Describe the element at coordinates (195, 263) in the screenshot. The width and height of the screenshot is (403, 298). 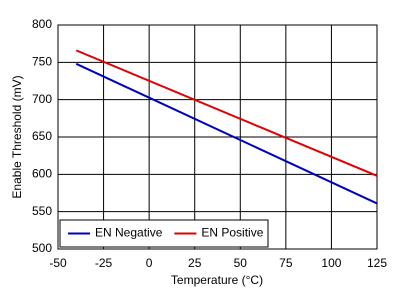
I see `x-tick-label: 25` at that location.